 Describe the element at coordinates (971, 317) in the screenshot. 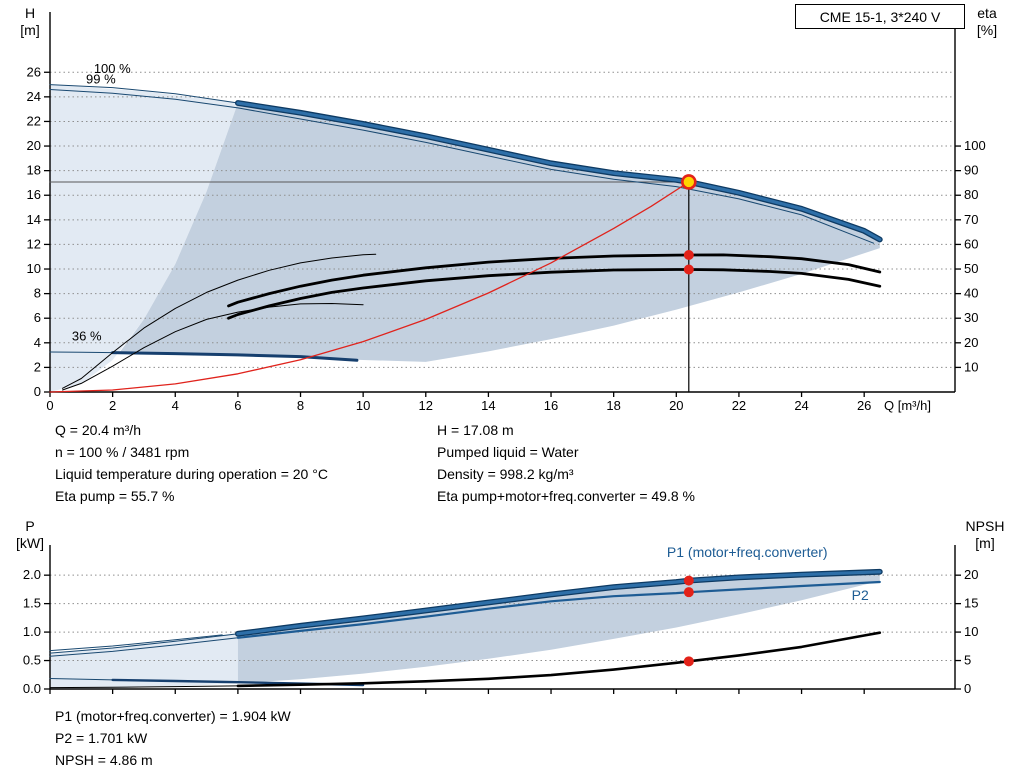

I see `right-tick-label: 30` at that location.